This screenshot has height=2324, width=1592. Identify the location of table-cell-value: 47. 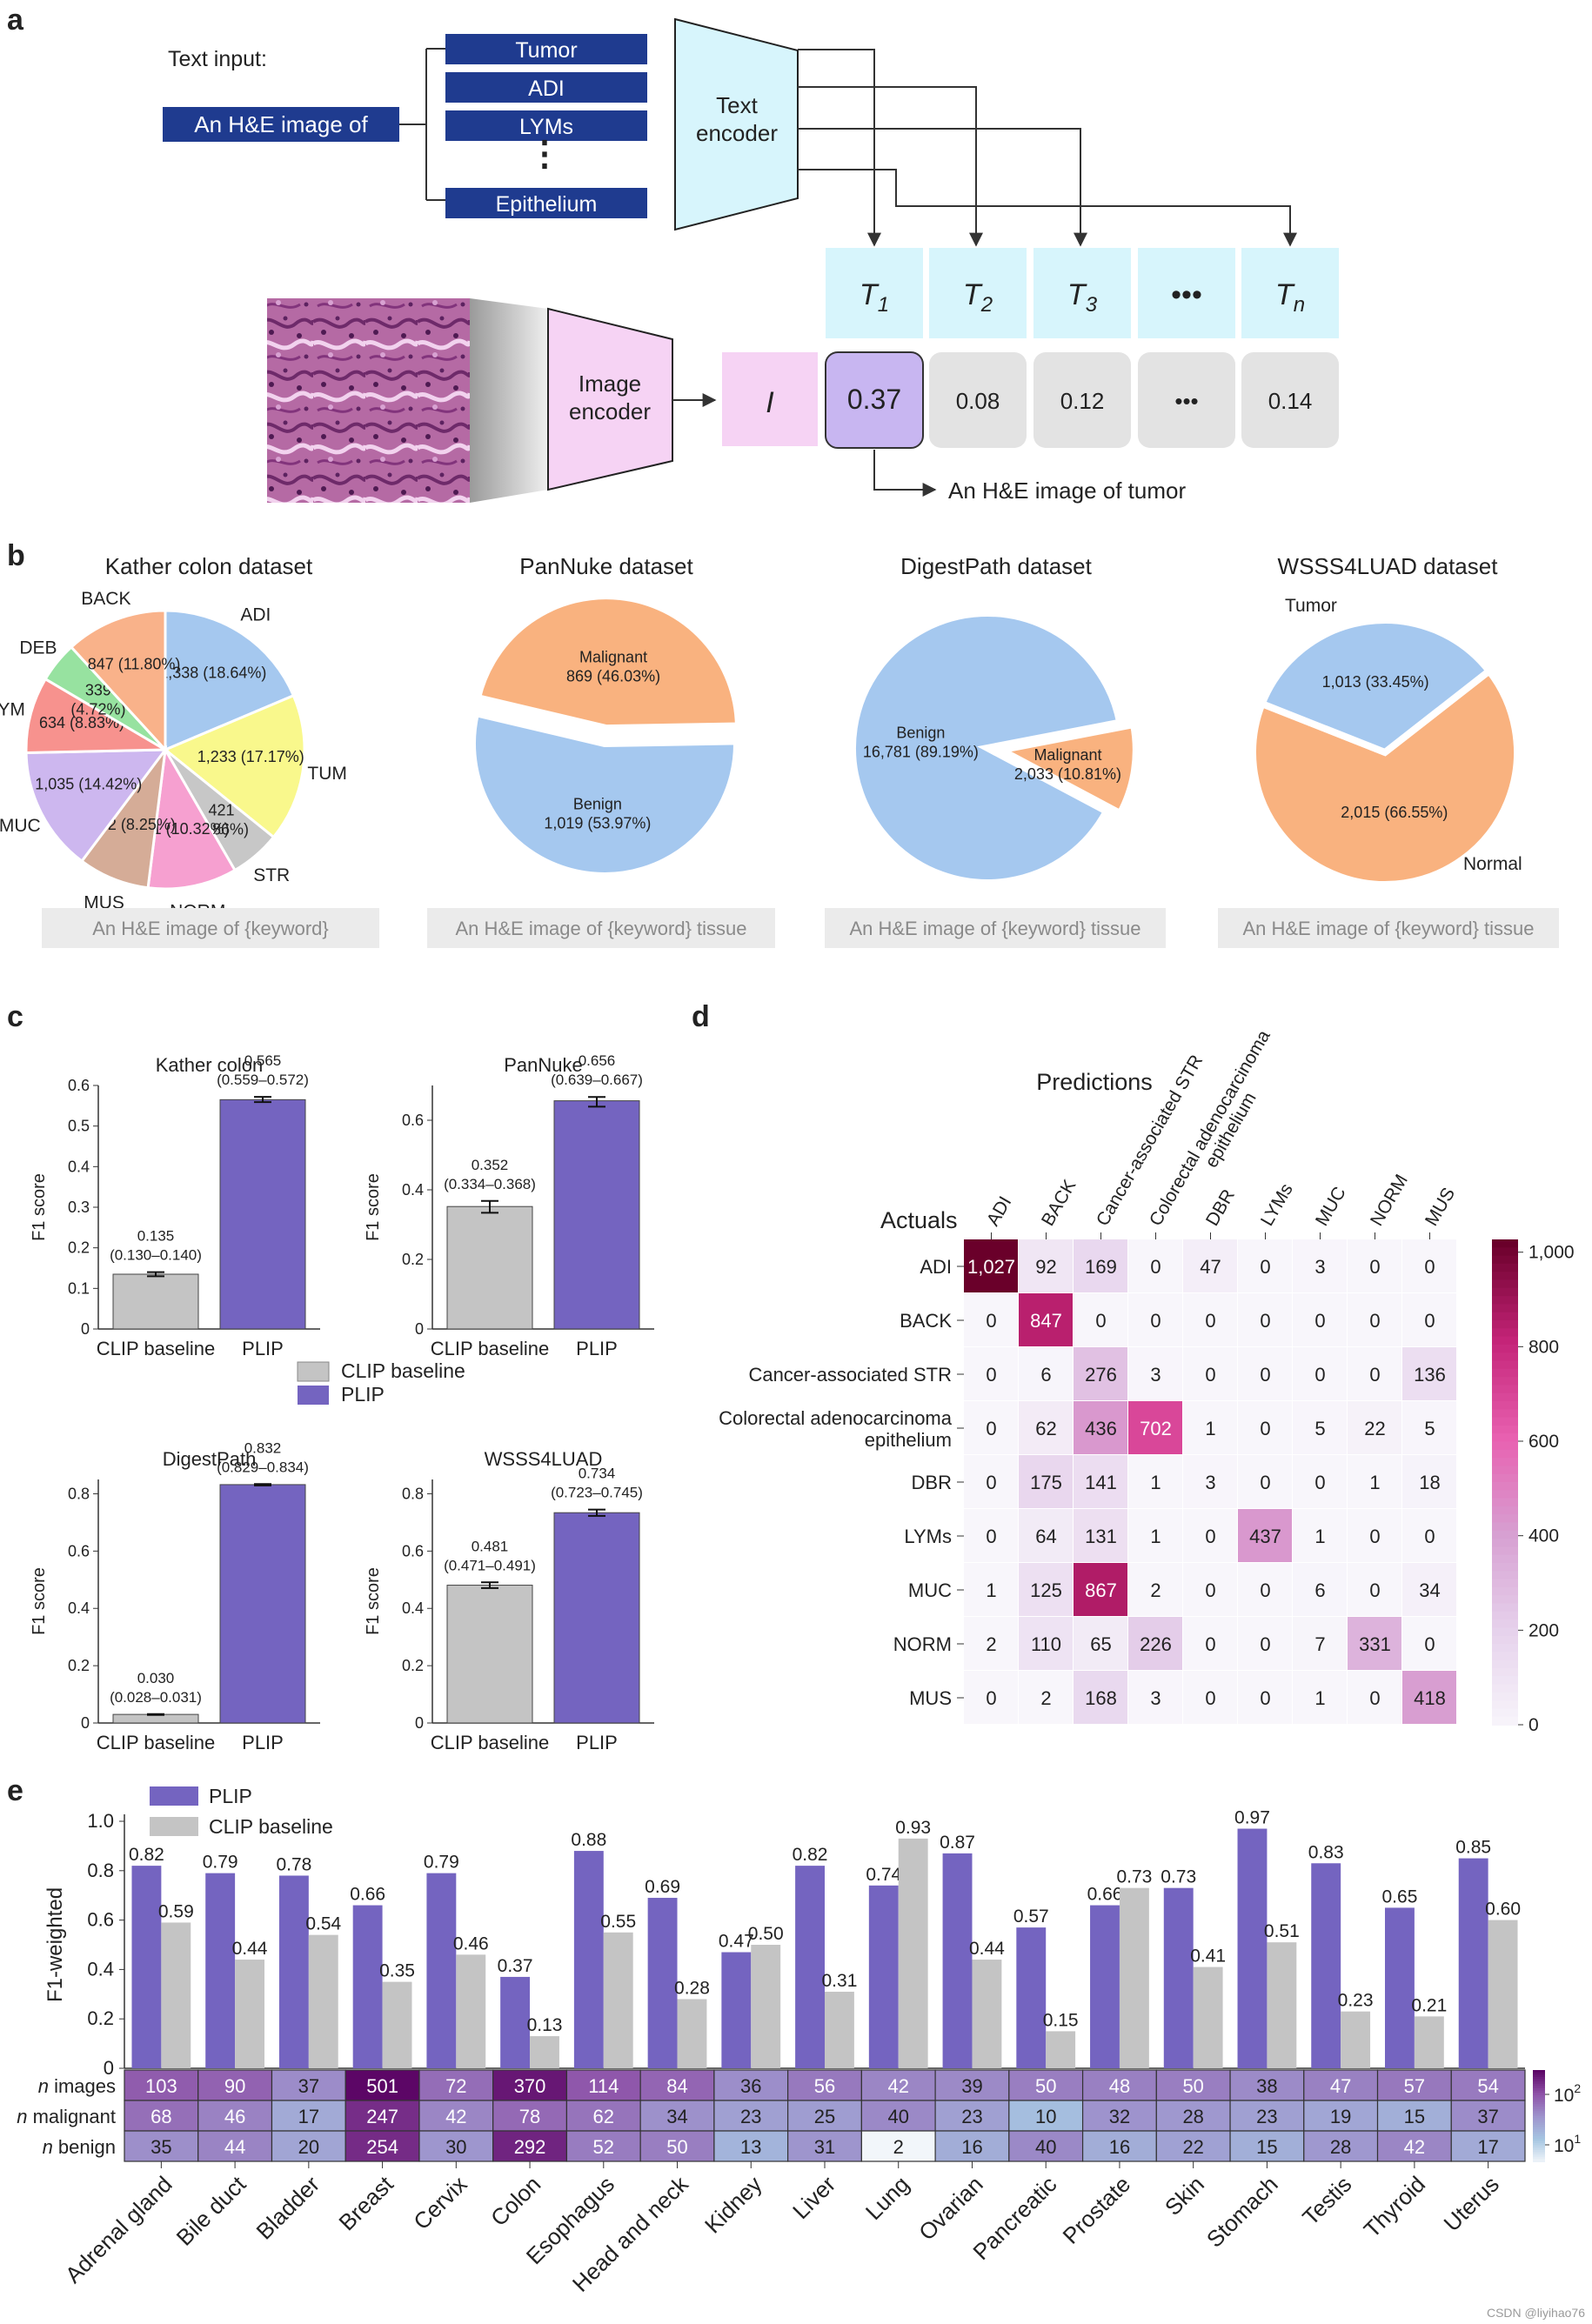
(1340, 2086).